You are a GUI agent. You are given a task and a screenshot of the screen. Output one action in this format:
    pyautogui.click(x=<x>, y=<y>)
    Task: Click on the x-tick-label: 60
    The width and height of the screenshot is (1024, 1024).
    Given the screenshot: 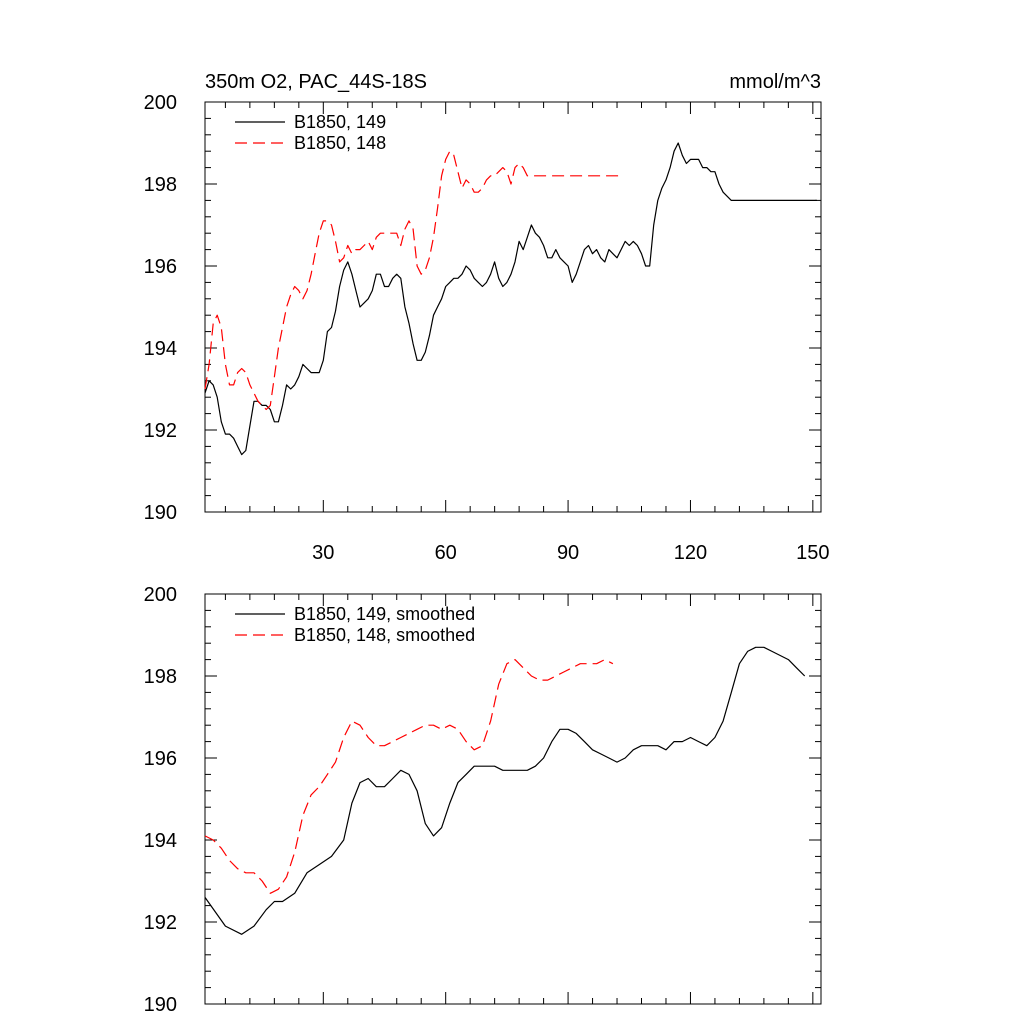 What is the action you would take?
    pyautogui.click(x=446, y=553)
    